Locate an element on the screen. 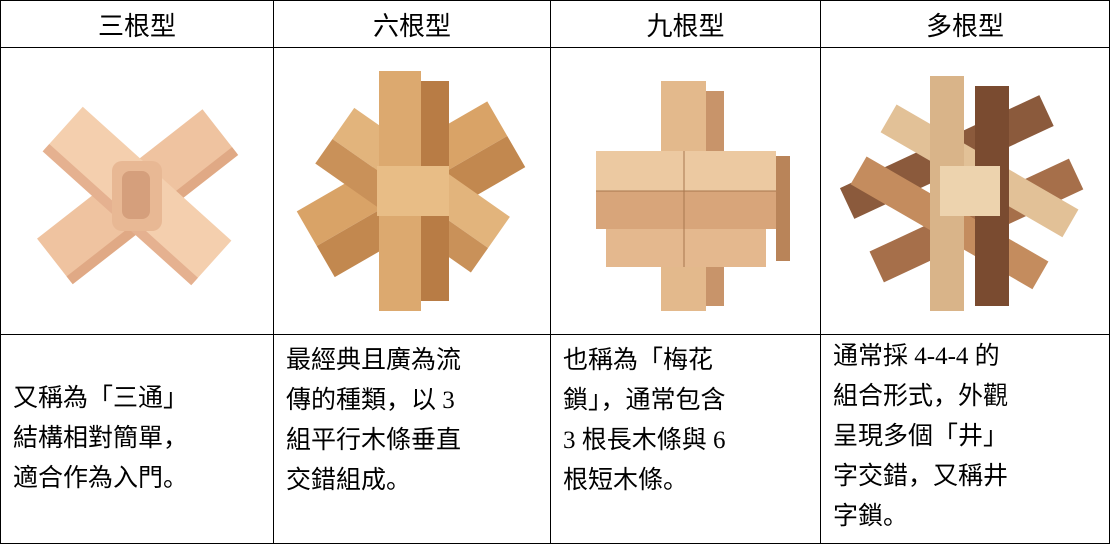 The width and height of the screenshot is (1110, 544). description-line: 傳的種類，以 3 is located at coordinates (370, 400).